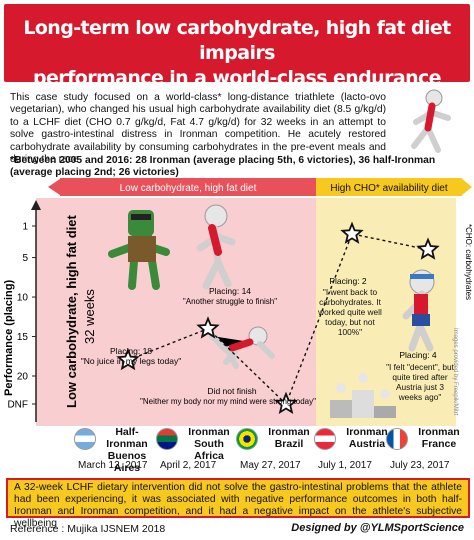  What do you see at coordinates (188, 465) in the screenshot?
I see `race-date: April 2, 2017` at bounding box center [188, 465].